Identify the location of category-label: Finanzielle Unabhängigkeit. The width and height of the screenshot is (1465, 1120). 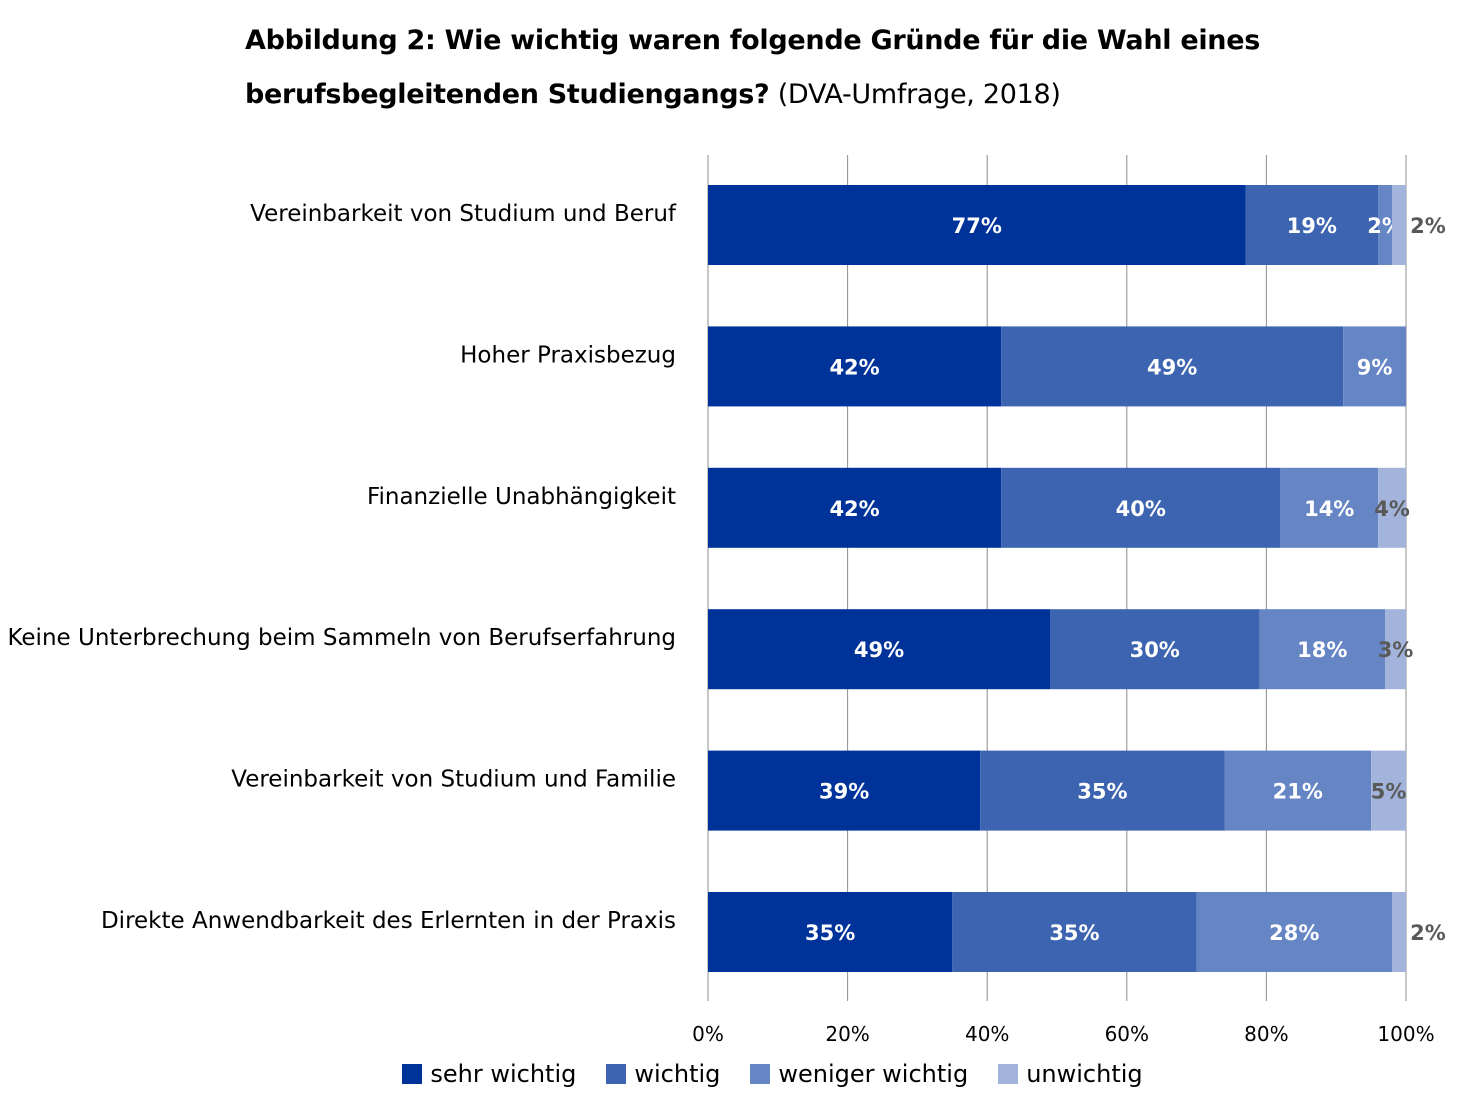
(521, 497).